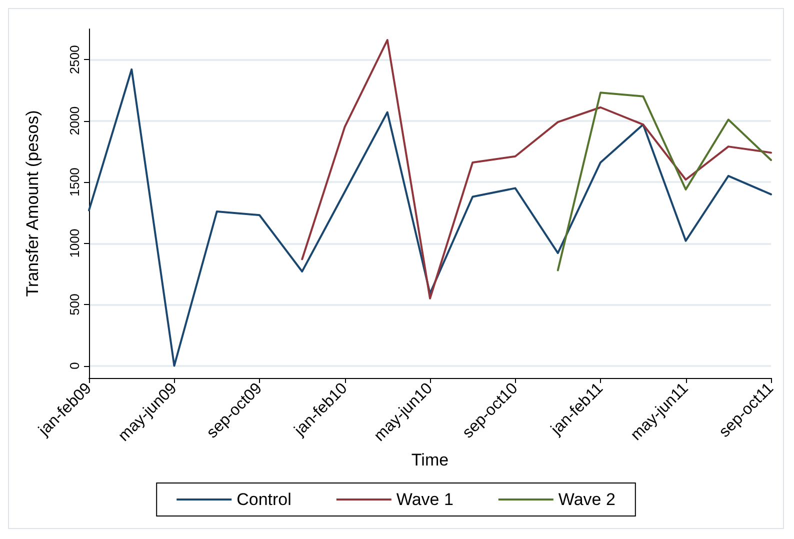 The width and height of the screenshot is (794, 539). Describe the element at coordinates (587, 499) in the screenshot. I see `legend-label: Wave 2` at that location.